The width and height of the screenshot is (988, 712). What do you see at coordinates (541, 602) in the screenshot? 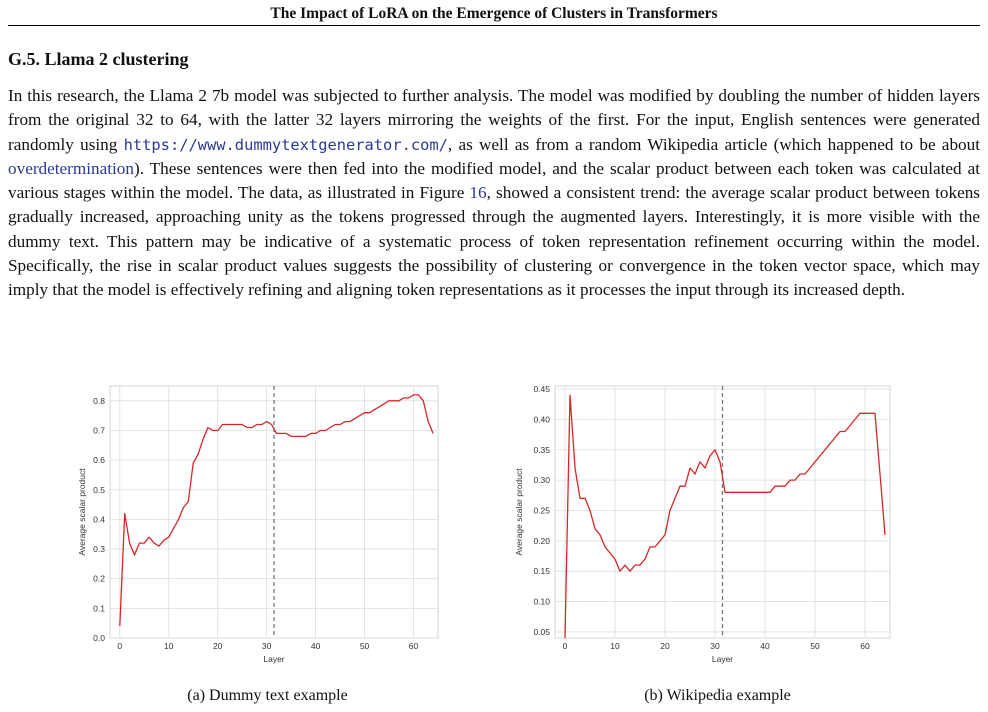
I see `y-tick-label: 0.10` at bounding box center [541, 602].